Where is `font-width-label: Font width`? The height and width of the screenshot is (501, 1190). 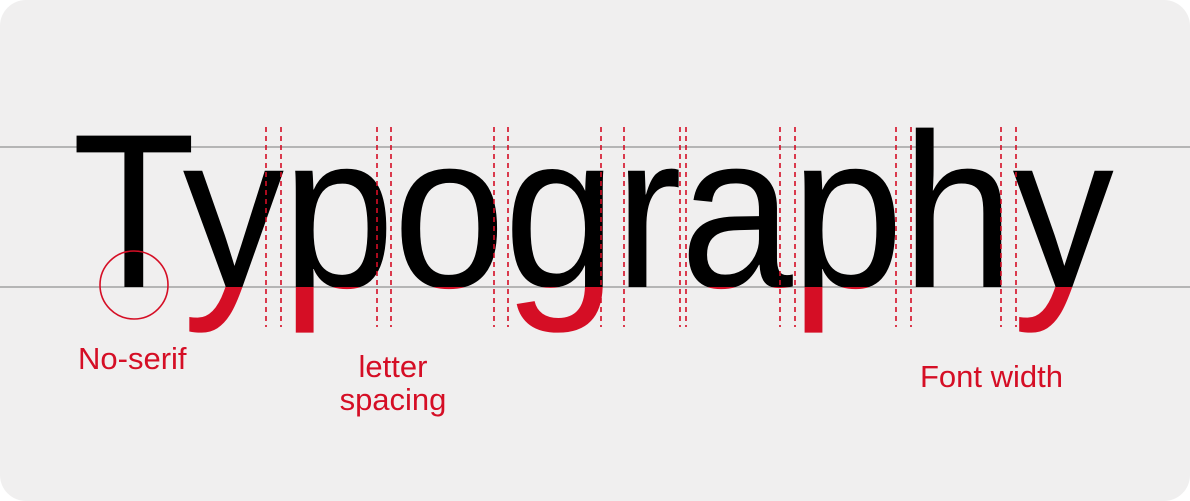
font-width-label: Font width is located at coordinates (992, 376).